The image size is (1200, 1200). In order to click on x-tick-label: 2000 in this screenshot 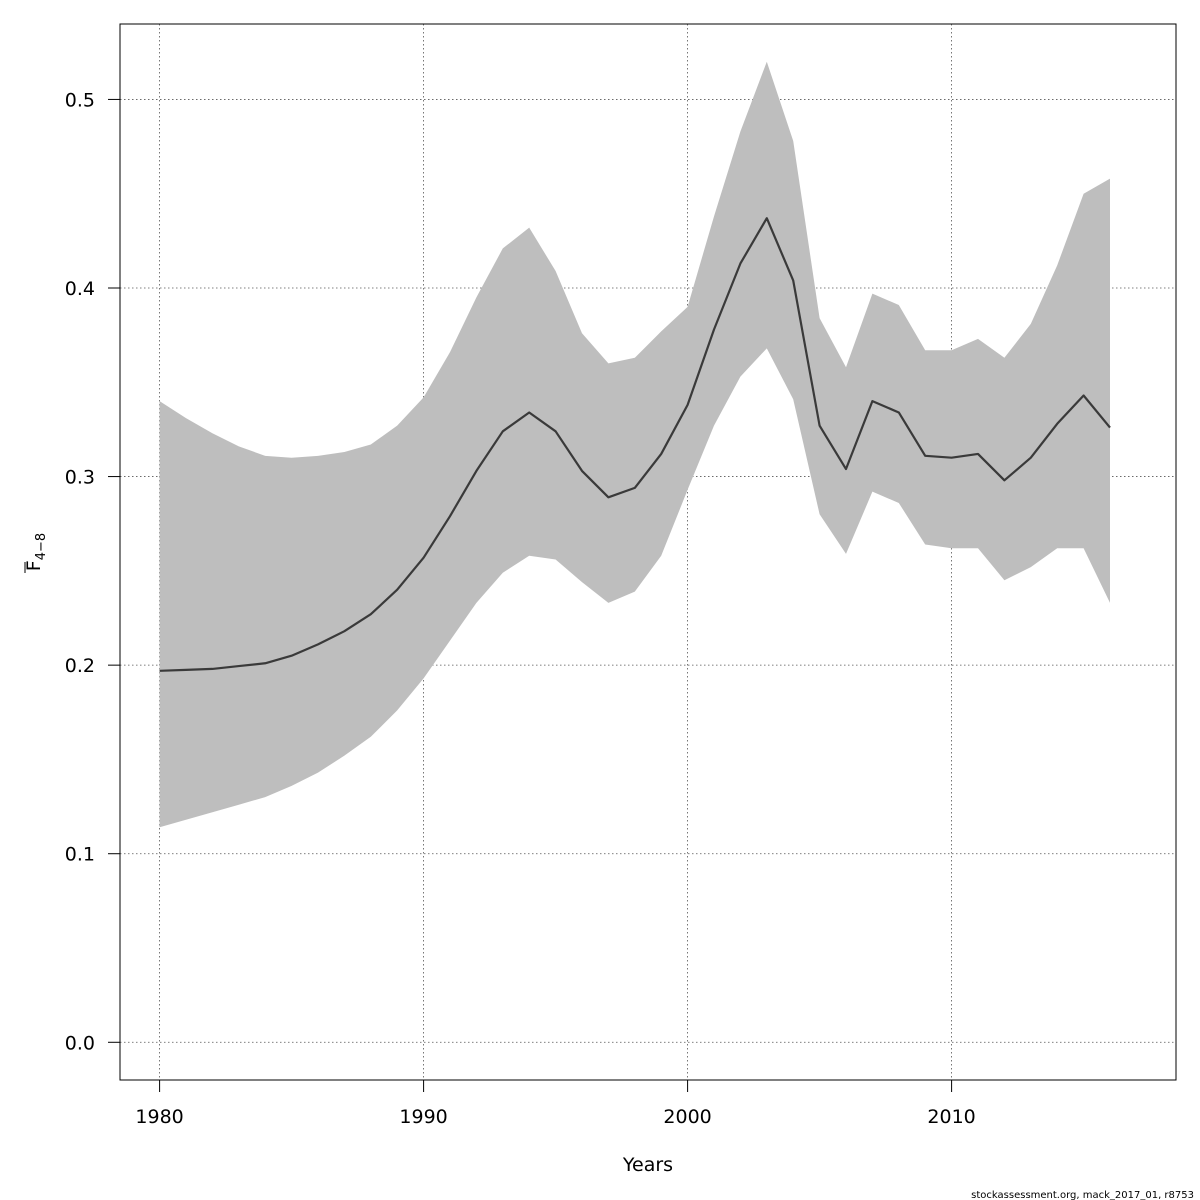, I will do `click(687, 1117)`.